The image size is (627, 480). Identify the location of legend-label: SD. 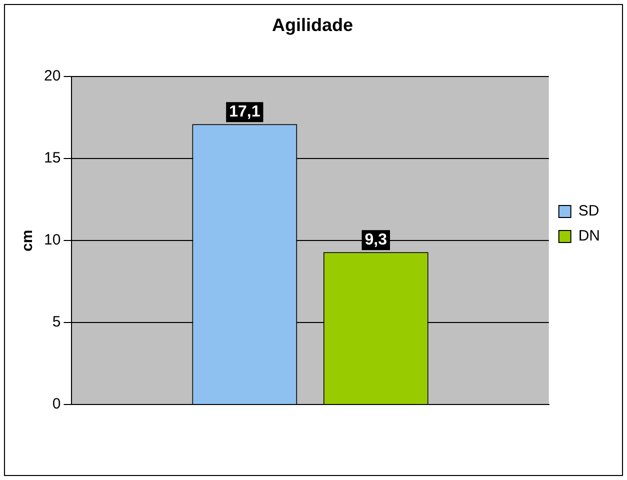
(589, 211).